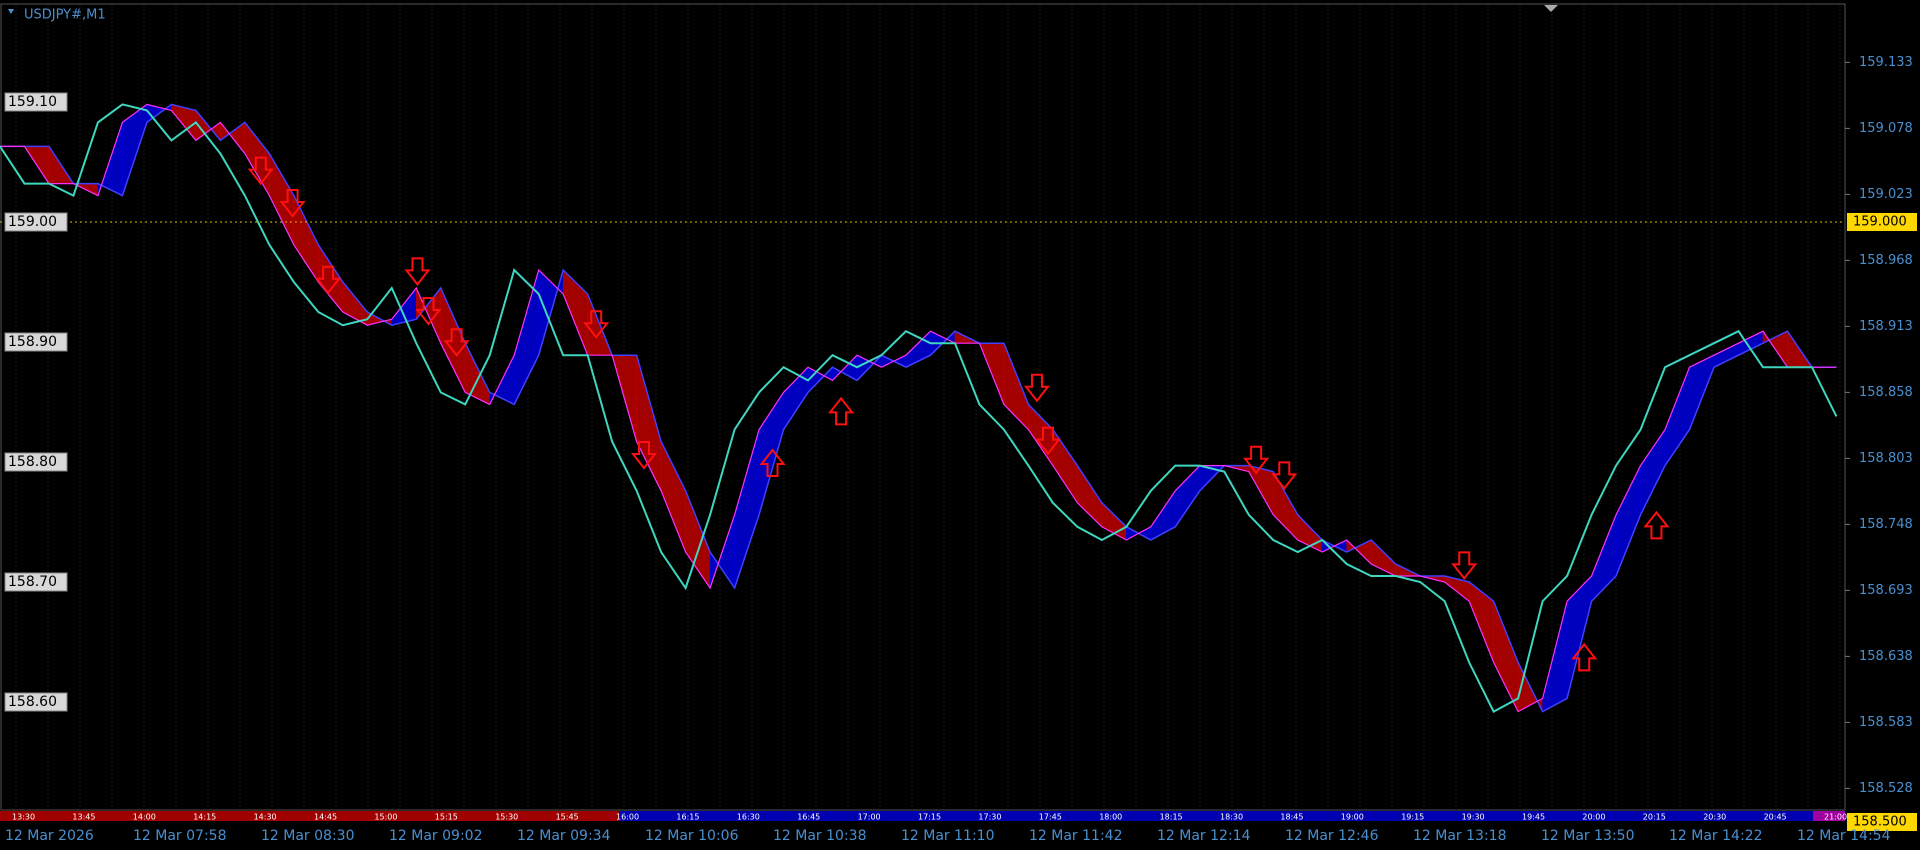  I want to click on session-label: 14:45, so click(325, 817).